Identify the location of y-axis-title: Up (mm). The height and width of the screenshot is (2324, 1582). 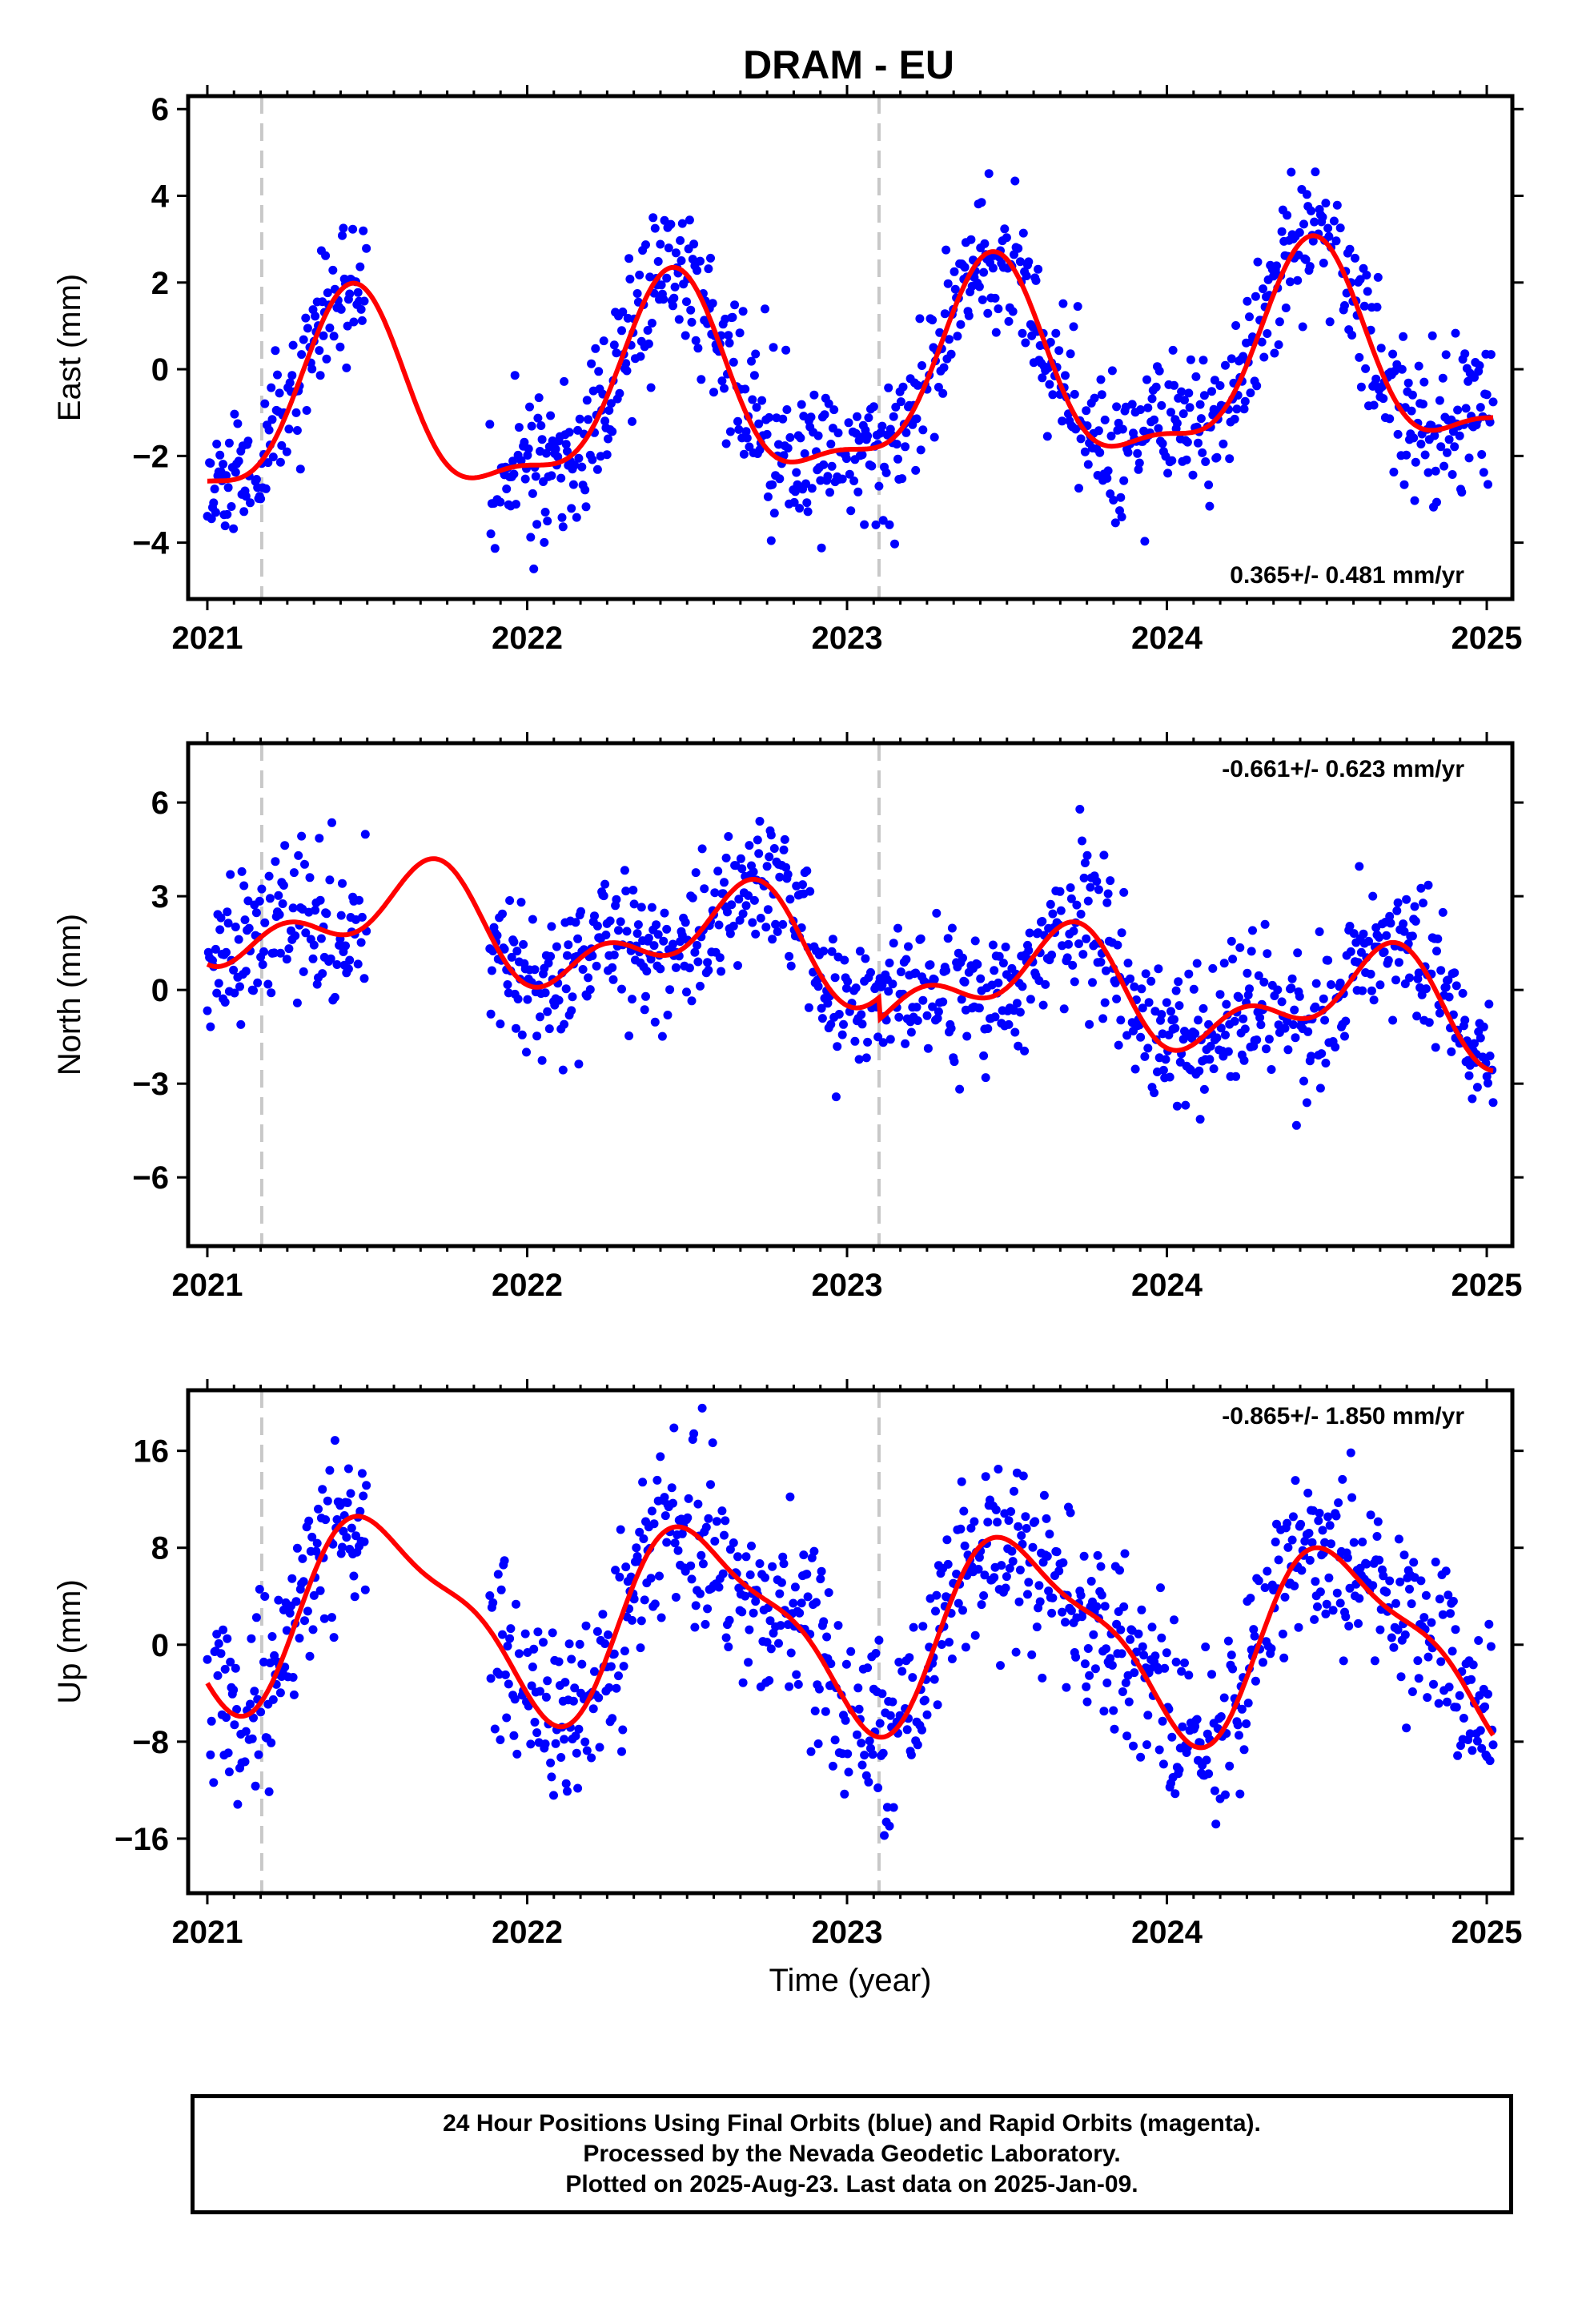
(69, 1642).